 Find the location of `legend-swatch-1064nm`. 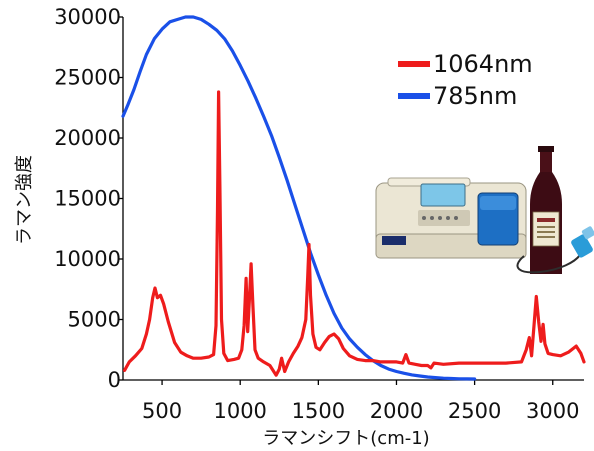

legend-swatch-1064nm is located at coordinates (414, 64).